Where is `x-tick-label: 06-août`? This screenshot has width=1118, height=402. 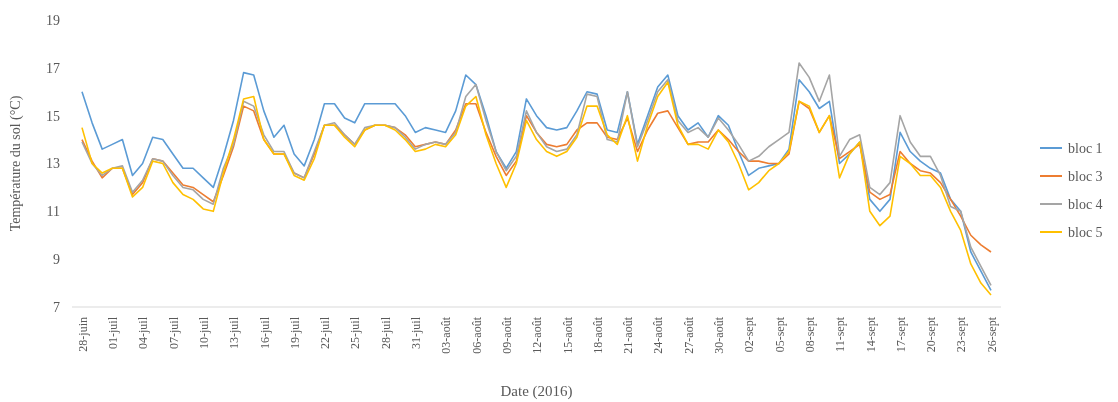 x-tick-label: 06-août is located at coordinates (476, 335).